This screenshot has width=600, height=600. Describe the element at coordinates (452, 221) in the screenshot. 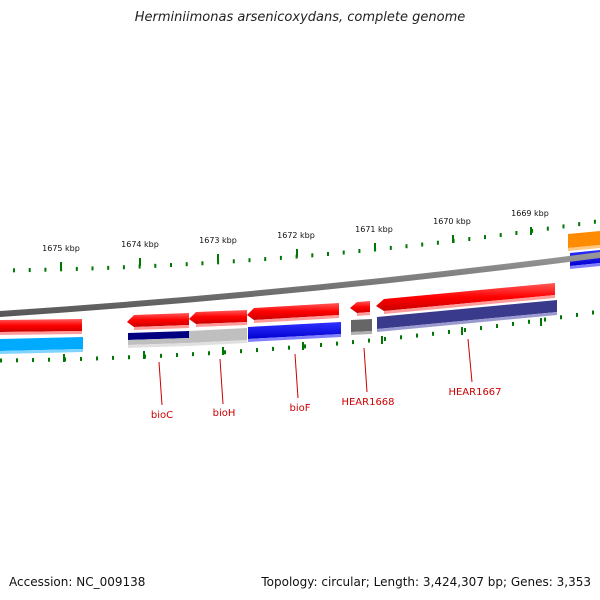

I see `scale-label: 1670 kbp` at that location.